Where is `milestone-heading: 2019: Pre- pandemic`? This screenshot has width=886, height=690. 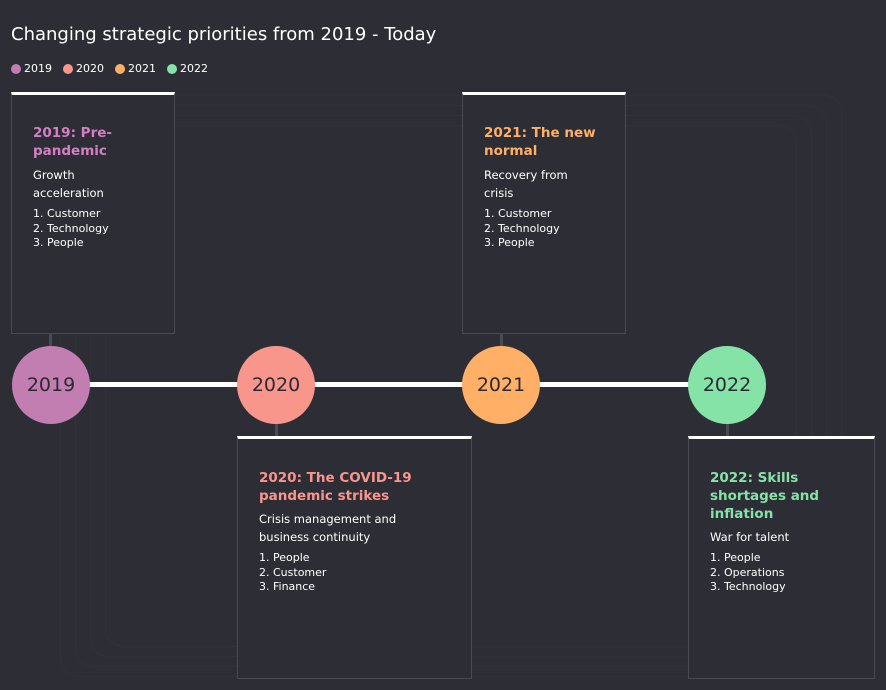 milestone-heading: 2019: Pre- pandemic is located at coordinates (72, 142).